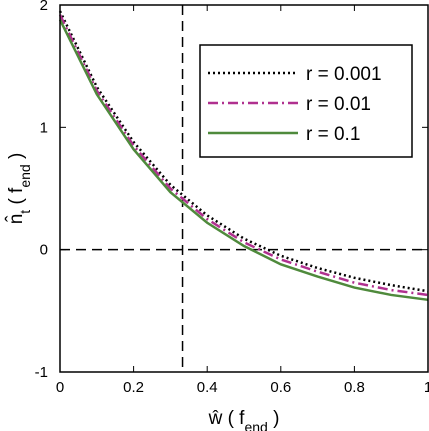 This screenshot has height=431, width=429. Describe the element at coordinates (16, 198) in the screenshot. I see `y-axis-label-part: ( f` at that location.